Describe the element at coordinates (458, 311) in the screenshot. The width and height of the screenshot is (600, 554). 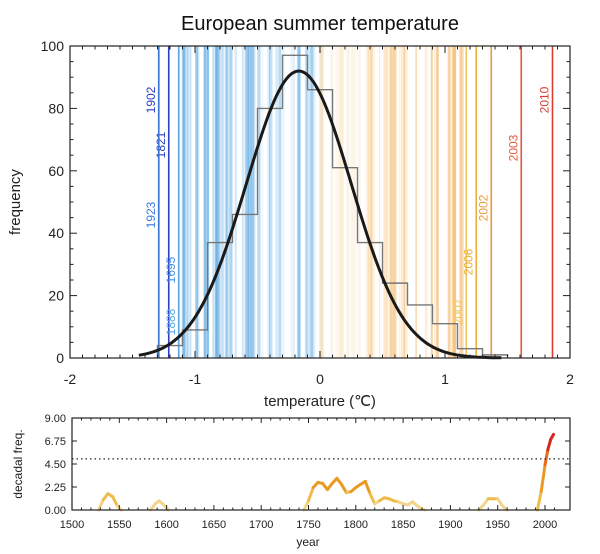
I see `year-label-2007: 2007` at that location.